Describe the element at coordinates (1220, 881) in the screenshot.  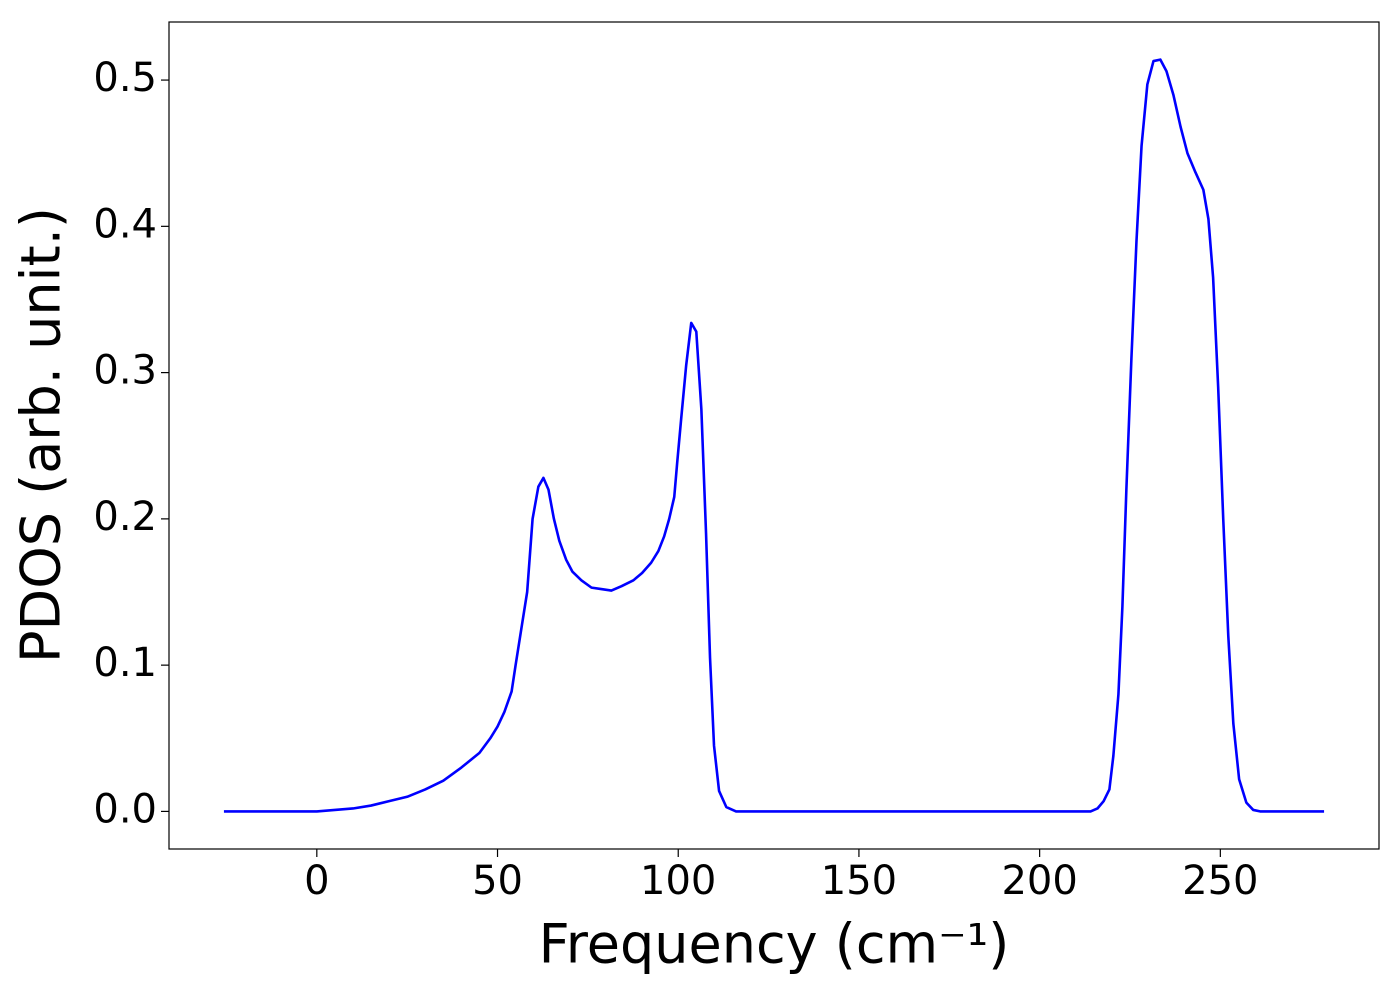
I see `x-tick-label: 250` at that location.